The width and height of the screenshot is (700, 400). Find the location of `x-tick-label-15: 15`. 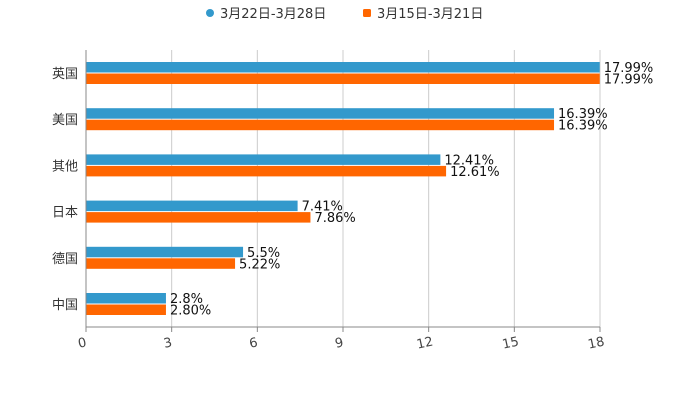

x-tick-label-15: 15 is located at coordinates (510, 344).